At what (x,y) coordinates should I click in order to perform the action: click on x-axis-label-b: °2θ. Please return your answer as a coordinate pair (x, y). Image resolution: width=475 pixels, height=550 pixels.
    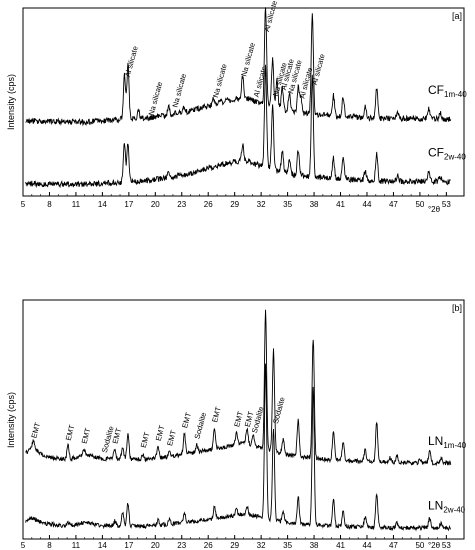
    Looking at the image, I should click on (434, 545).